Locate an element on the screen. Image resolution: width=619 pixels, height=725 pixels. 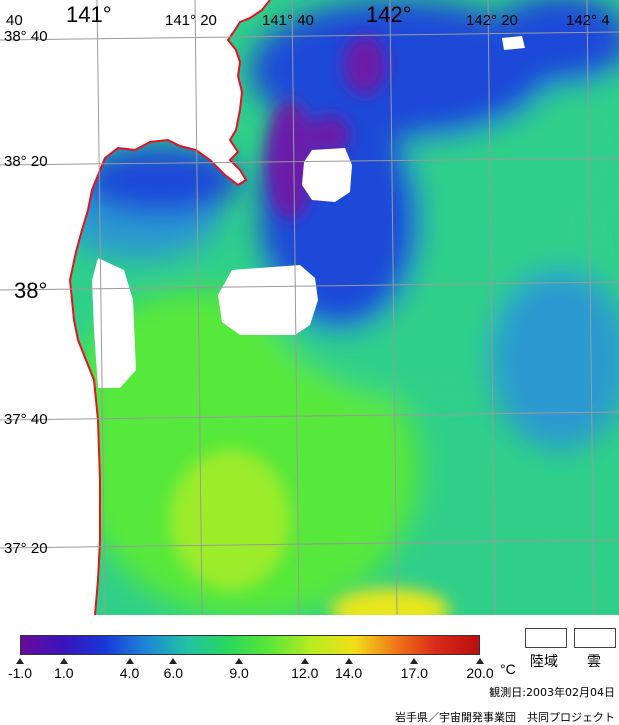
lat-label-37-20: 37° 20 is located at coordinates (26, 548).